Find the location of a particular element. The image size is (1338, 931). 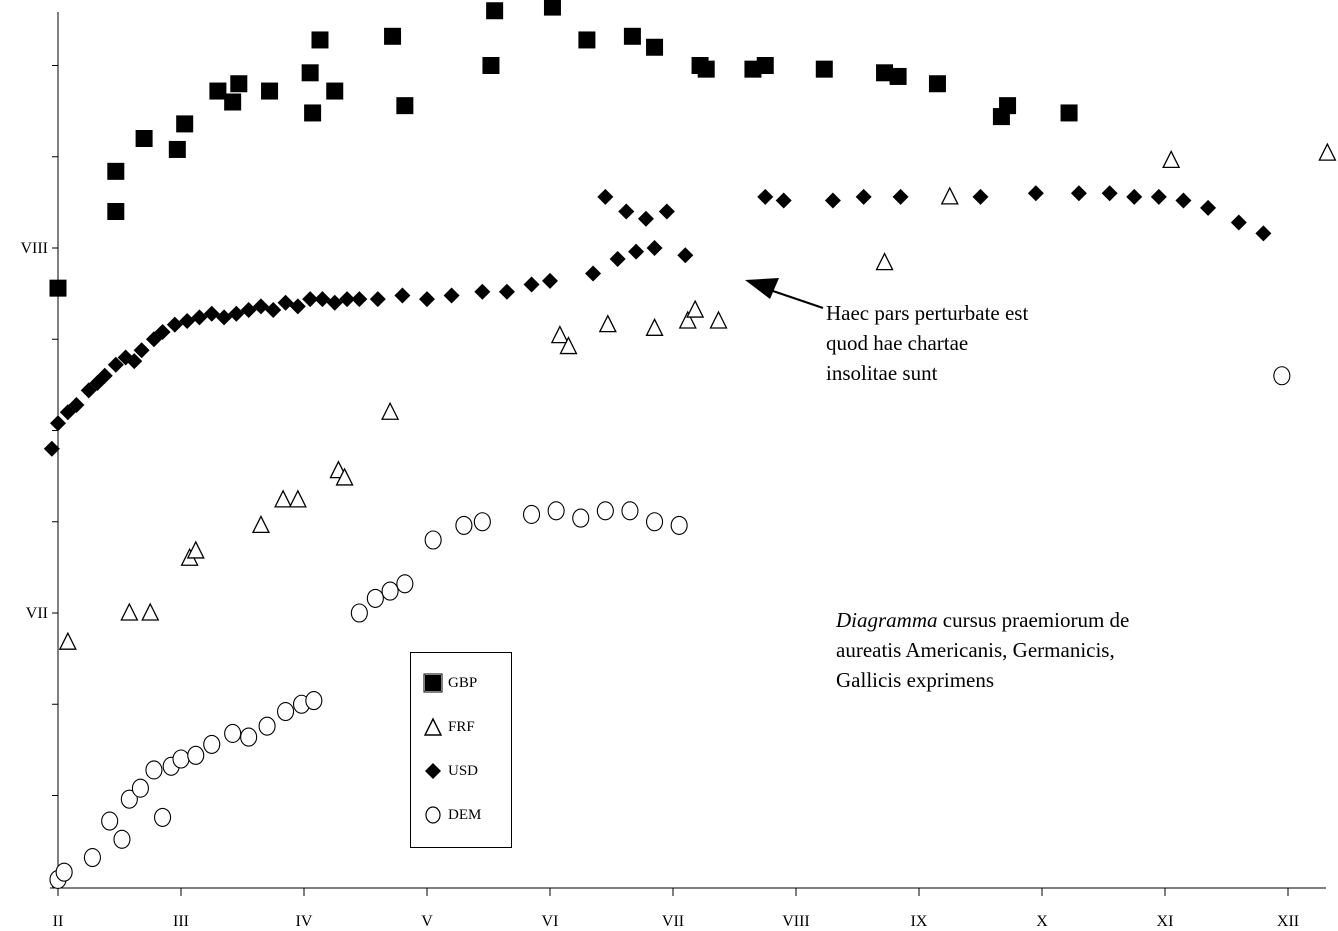

arrow-note-line-1: Haec pars perturbate est is located at coordinates (927, 313).